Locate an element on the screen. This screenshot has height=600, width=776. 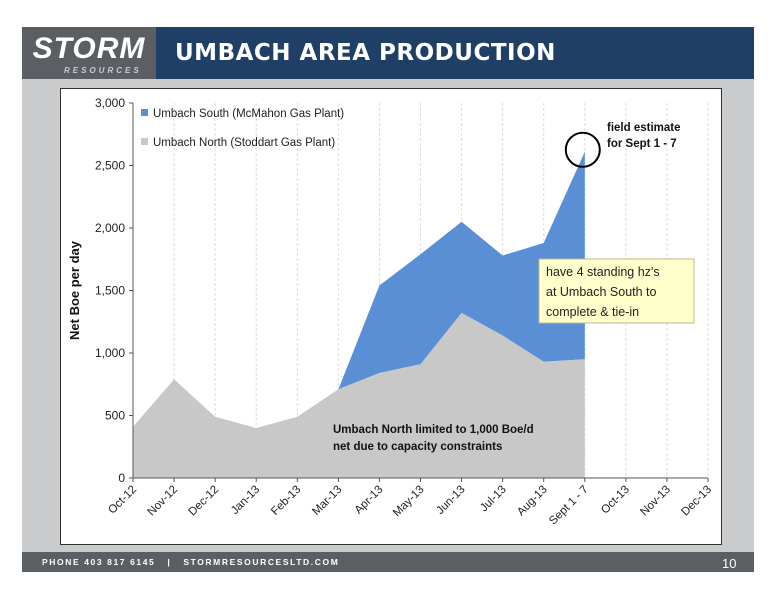
callout-text: complete & tie-in is located at coordinates (592, 312).